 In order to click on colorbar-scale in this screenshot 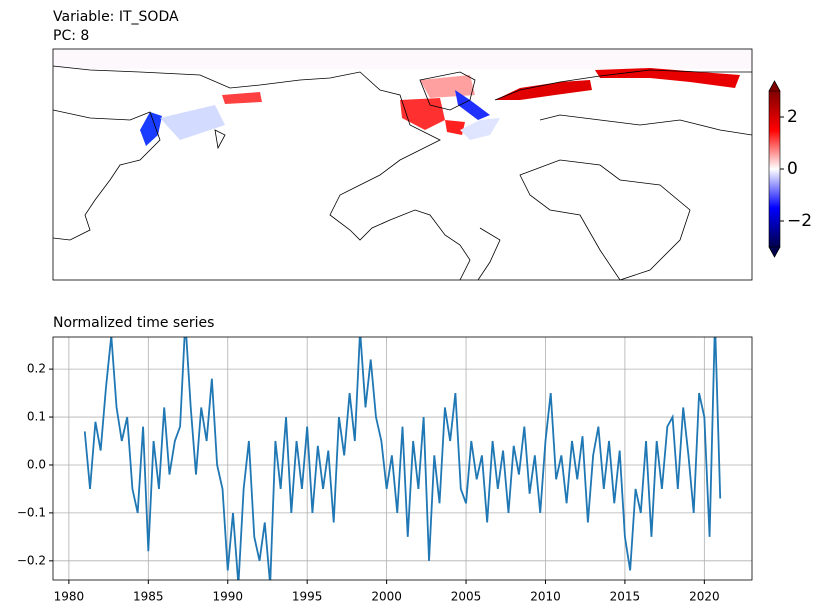, I will do `click(774, 169)`.